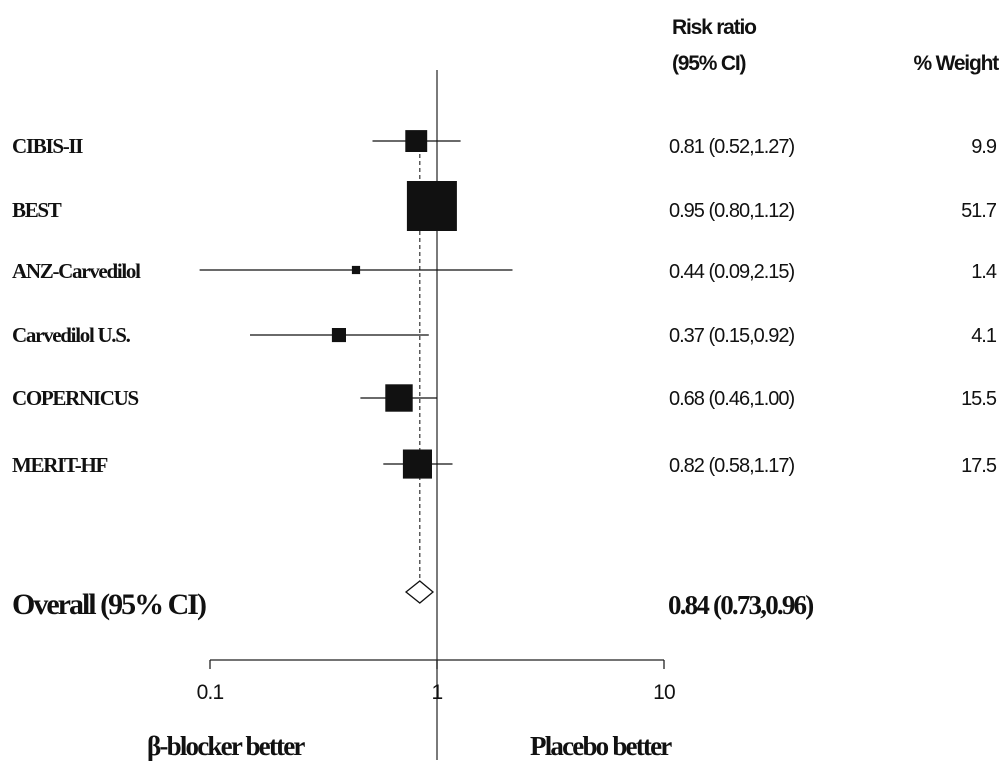 This screenshot has width=1002, height=764. What do you see at coordinates (505, 464) in the screenshot?
I see `study-row-merit-hf: MERIT-HF 0.82 (0.58,1.17) 17.5` at bounding box center [505, 464].